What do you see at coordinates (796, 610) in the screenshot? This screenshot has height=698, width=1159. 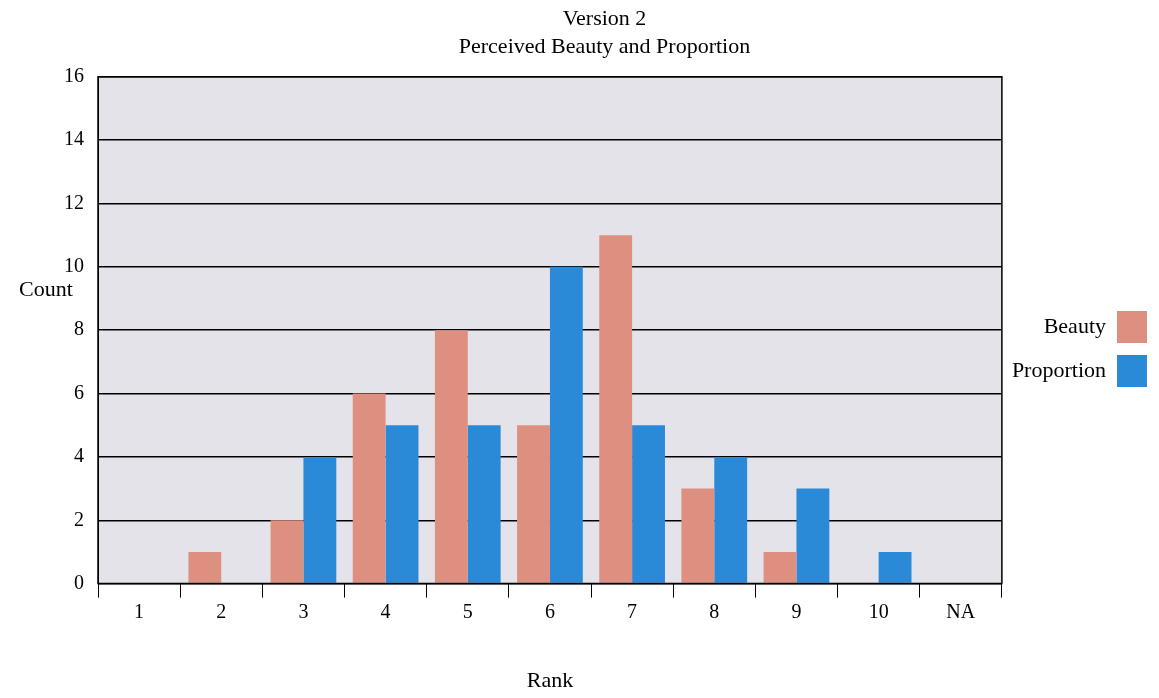 I see `x-tick-label: 9` at bounding box center [796, 610].